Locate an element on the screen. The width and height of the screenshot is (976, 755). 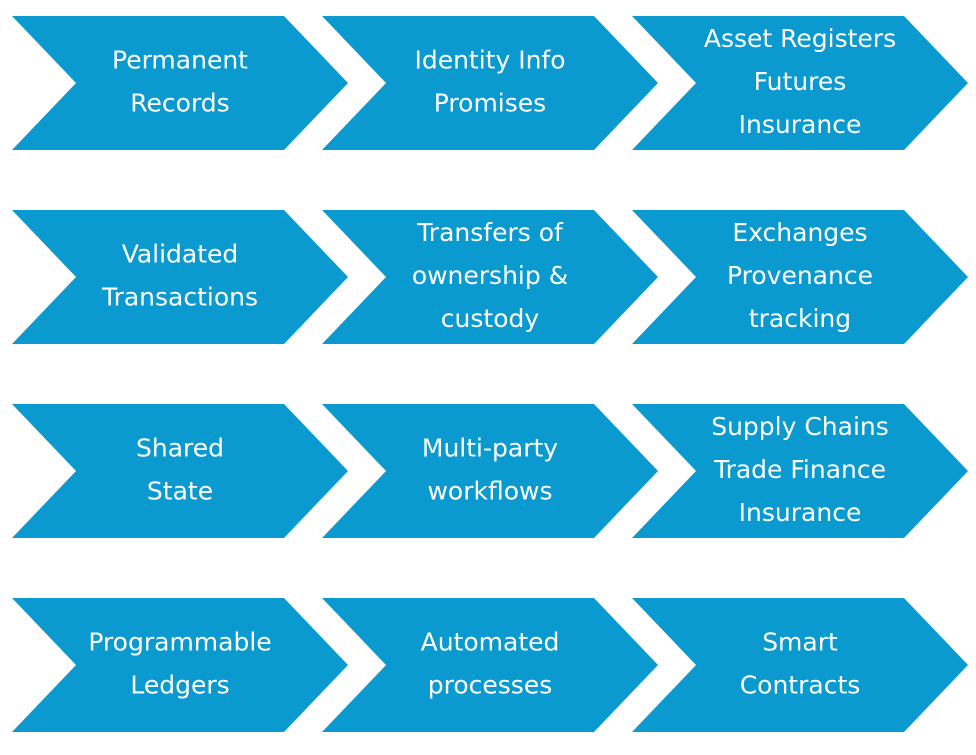
chevron-r2-c1: Validated Transactions is located at coordinates (180, 277).